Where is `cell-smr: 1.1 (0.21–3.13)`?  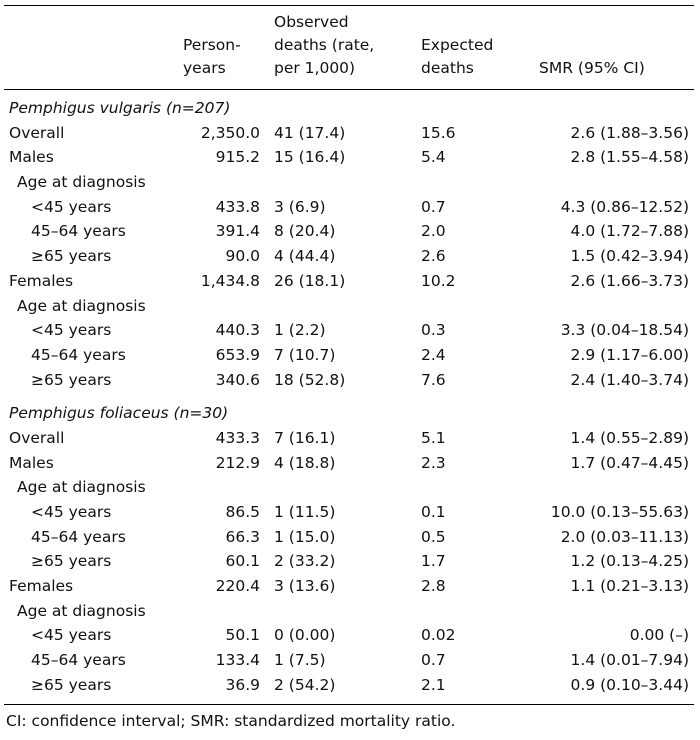
cell-smr: 1.1 (0.21–3.13) is located at coordinates (629, 586).